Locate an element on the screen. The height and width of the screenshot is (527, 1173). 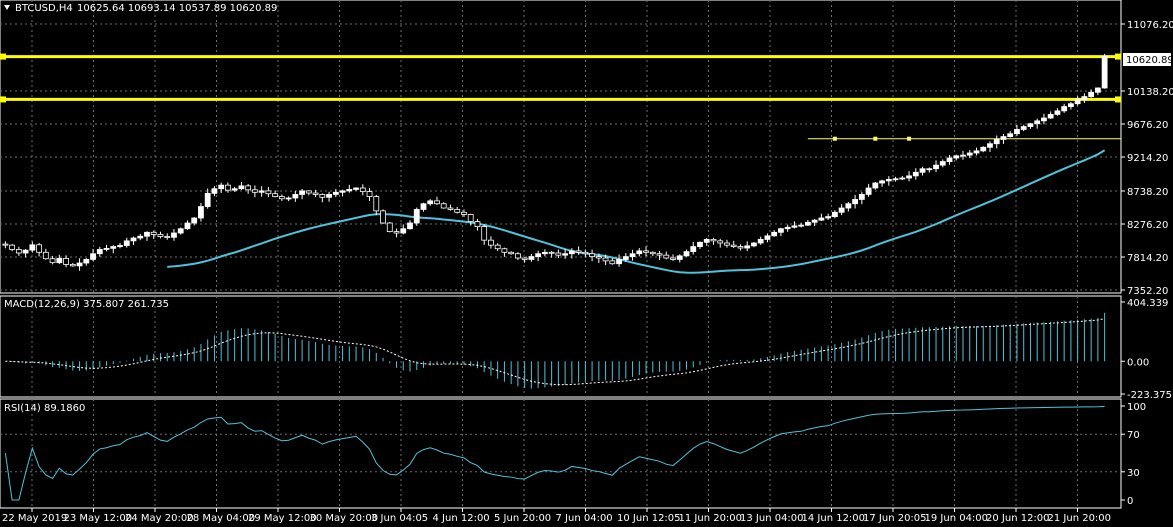
macd-title: MACD(12,26,9) 375.807 261.735 is located at coordinates (86, 304).